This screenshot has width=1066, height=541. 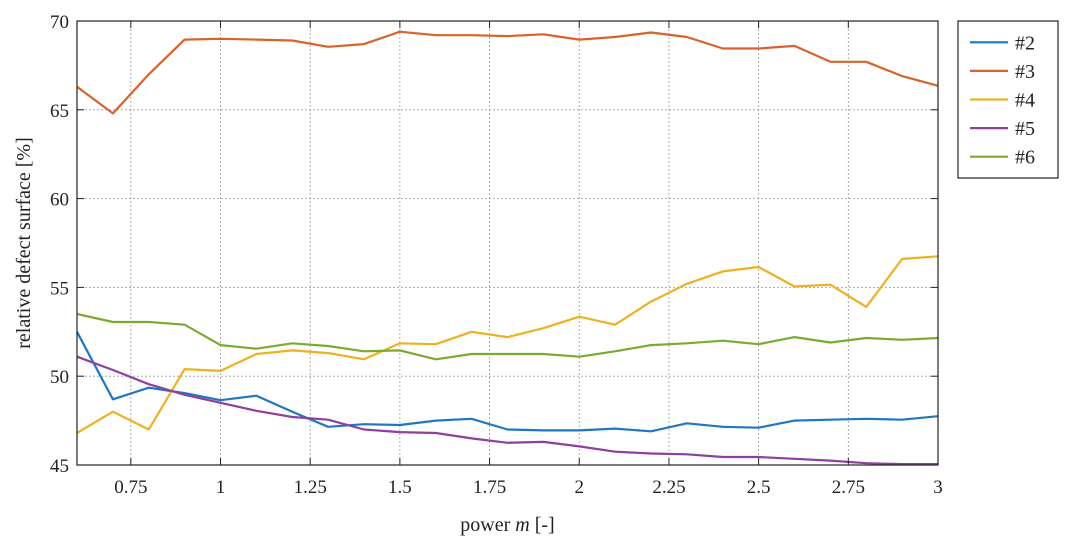 I want to click on x-tick-label: 3, so click(x=938, y=487).